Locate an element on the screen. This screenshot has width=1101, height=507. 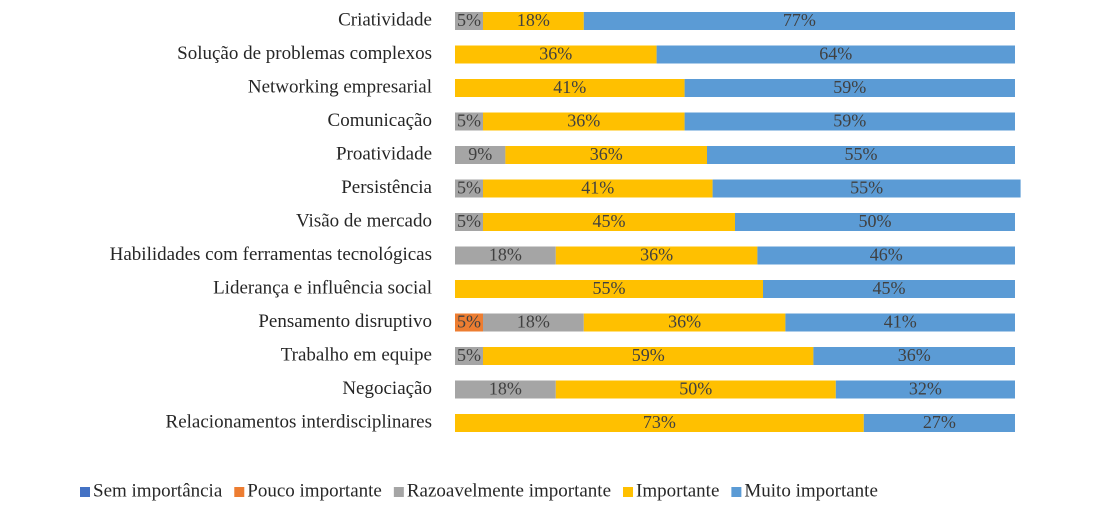
category-label: Negociação is located at coordinates (387, 388).